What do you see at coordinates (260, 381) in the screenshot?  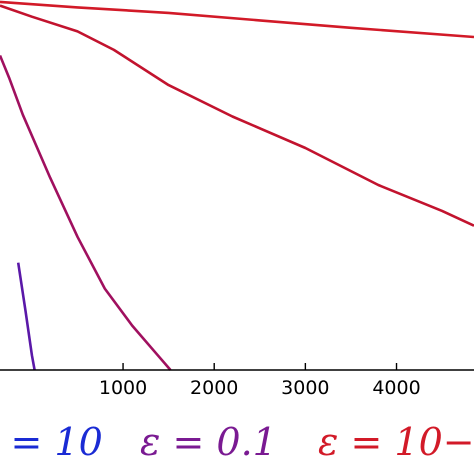 I see `x-ticks: 1000 2000 3000 4000` at bounding box center [260, 381].